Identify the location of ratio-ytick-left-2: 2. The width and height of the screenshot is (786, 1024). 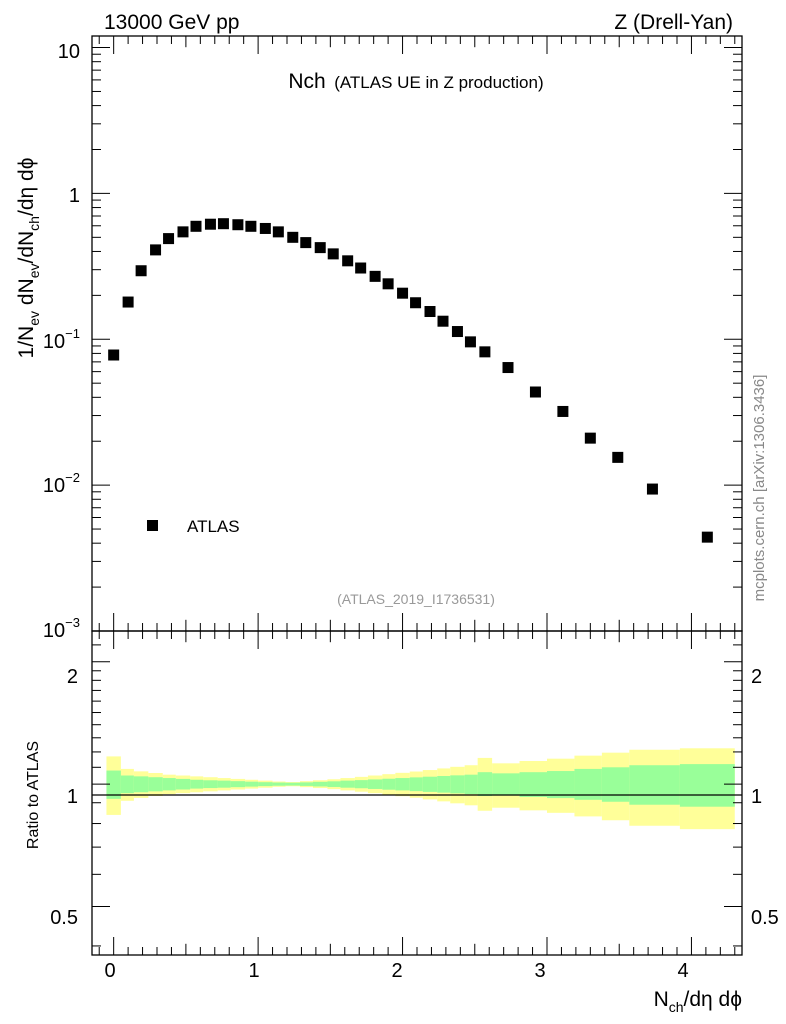
(72, 677).